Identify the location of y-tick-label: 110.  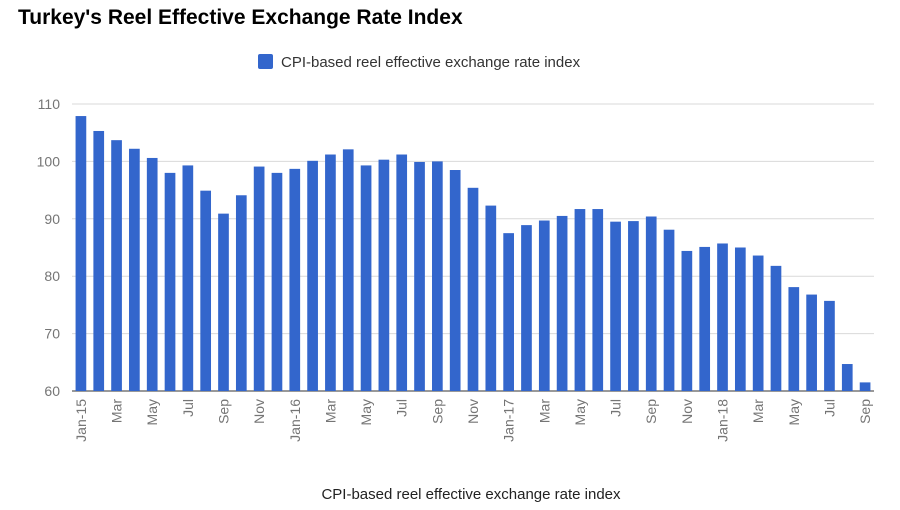
(49, 104).